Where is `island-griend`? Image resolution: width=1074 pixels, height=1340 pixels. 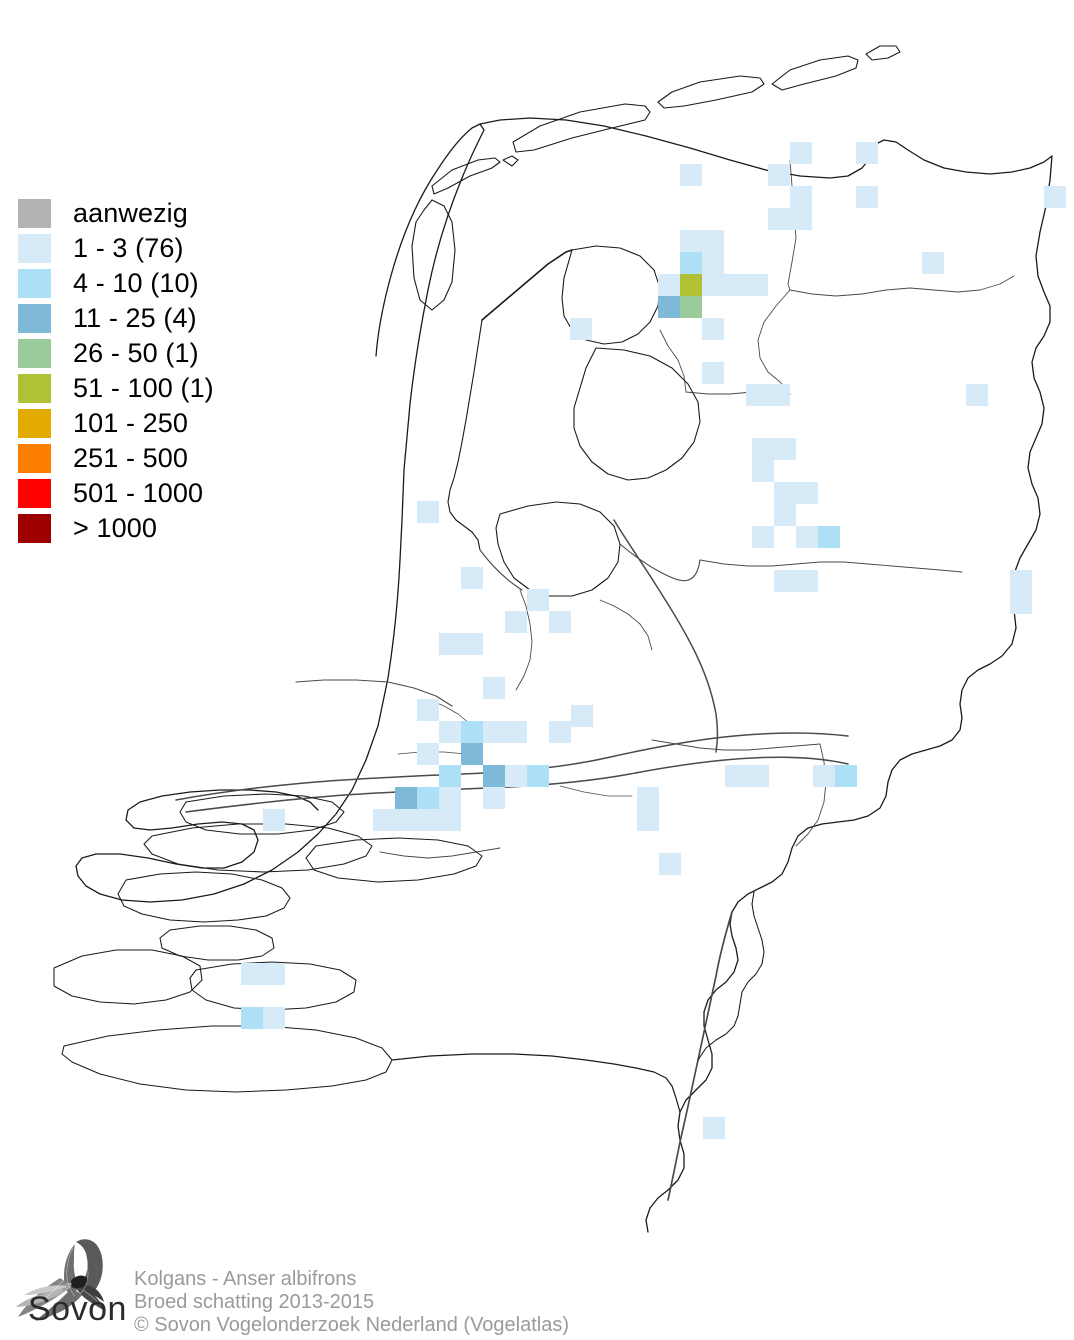 island-griend is located at coordinates (510, 161).